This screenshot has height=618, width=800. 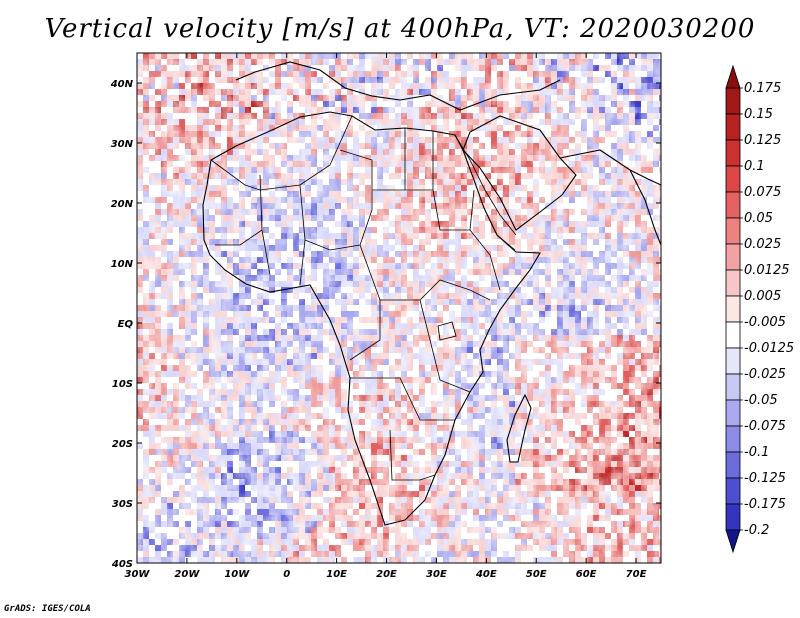 I want to click on lon-tick-label: 20W, so click(x=187, y=574).